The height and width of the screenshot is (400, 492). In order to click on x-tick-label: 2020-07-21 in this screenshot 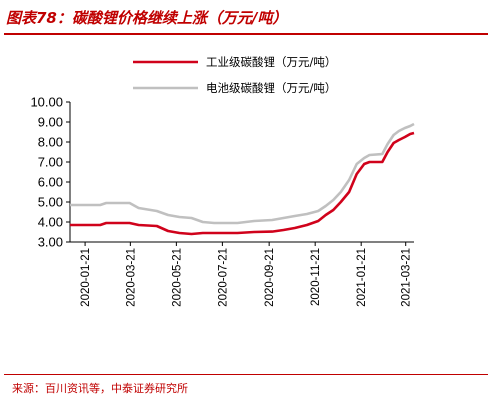, I will do `click(223, 277)`.